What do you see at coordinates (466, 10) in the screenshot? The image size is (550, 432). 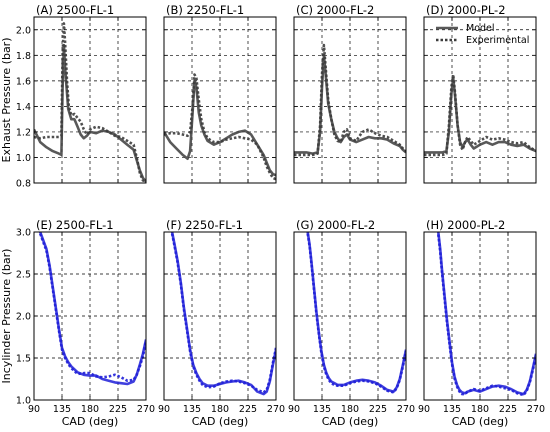 I see `panel-title: (D) 2000-PL-2` at bounding box center [466, 10].